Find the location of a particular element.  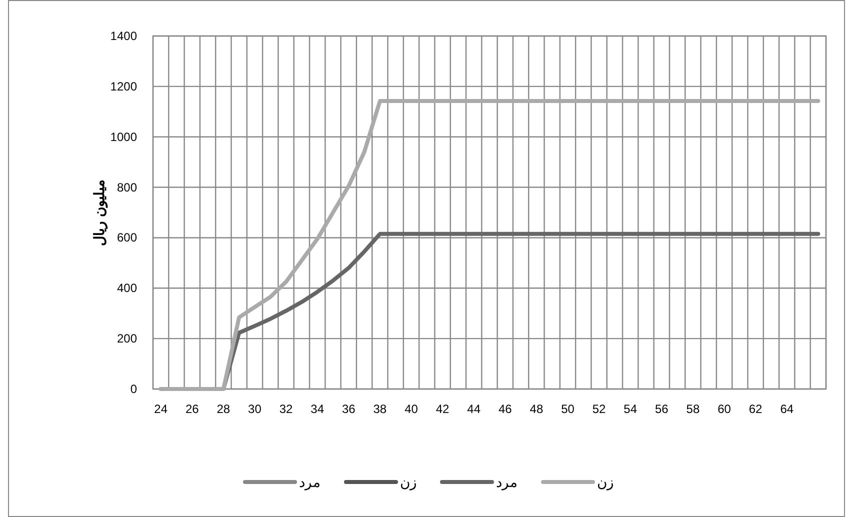

x-tick-label: 28 is located at coordinates (223, 409).